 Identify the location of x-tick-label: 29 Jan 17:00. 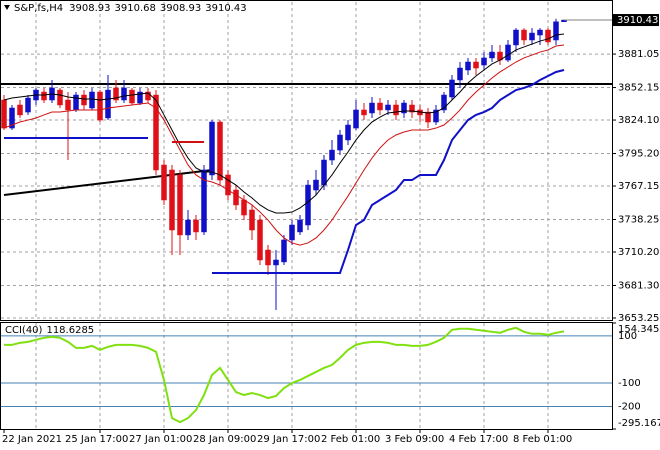
(288, 439).